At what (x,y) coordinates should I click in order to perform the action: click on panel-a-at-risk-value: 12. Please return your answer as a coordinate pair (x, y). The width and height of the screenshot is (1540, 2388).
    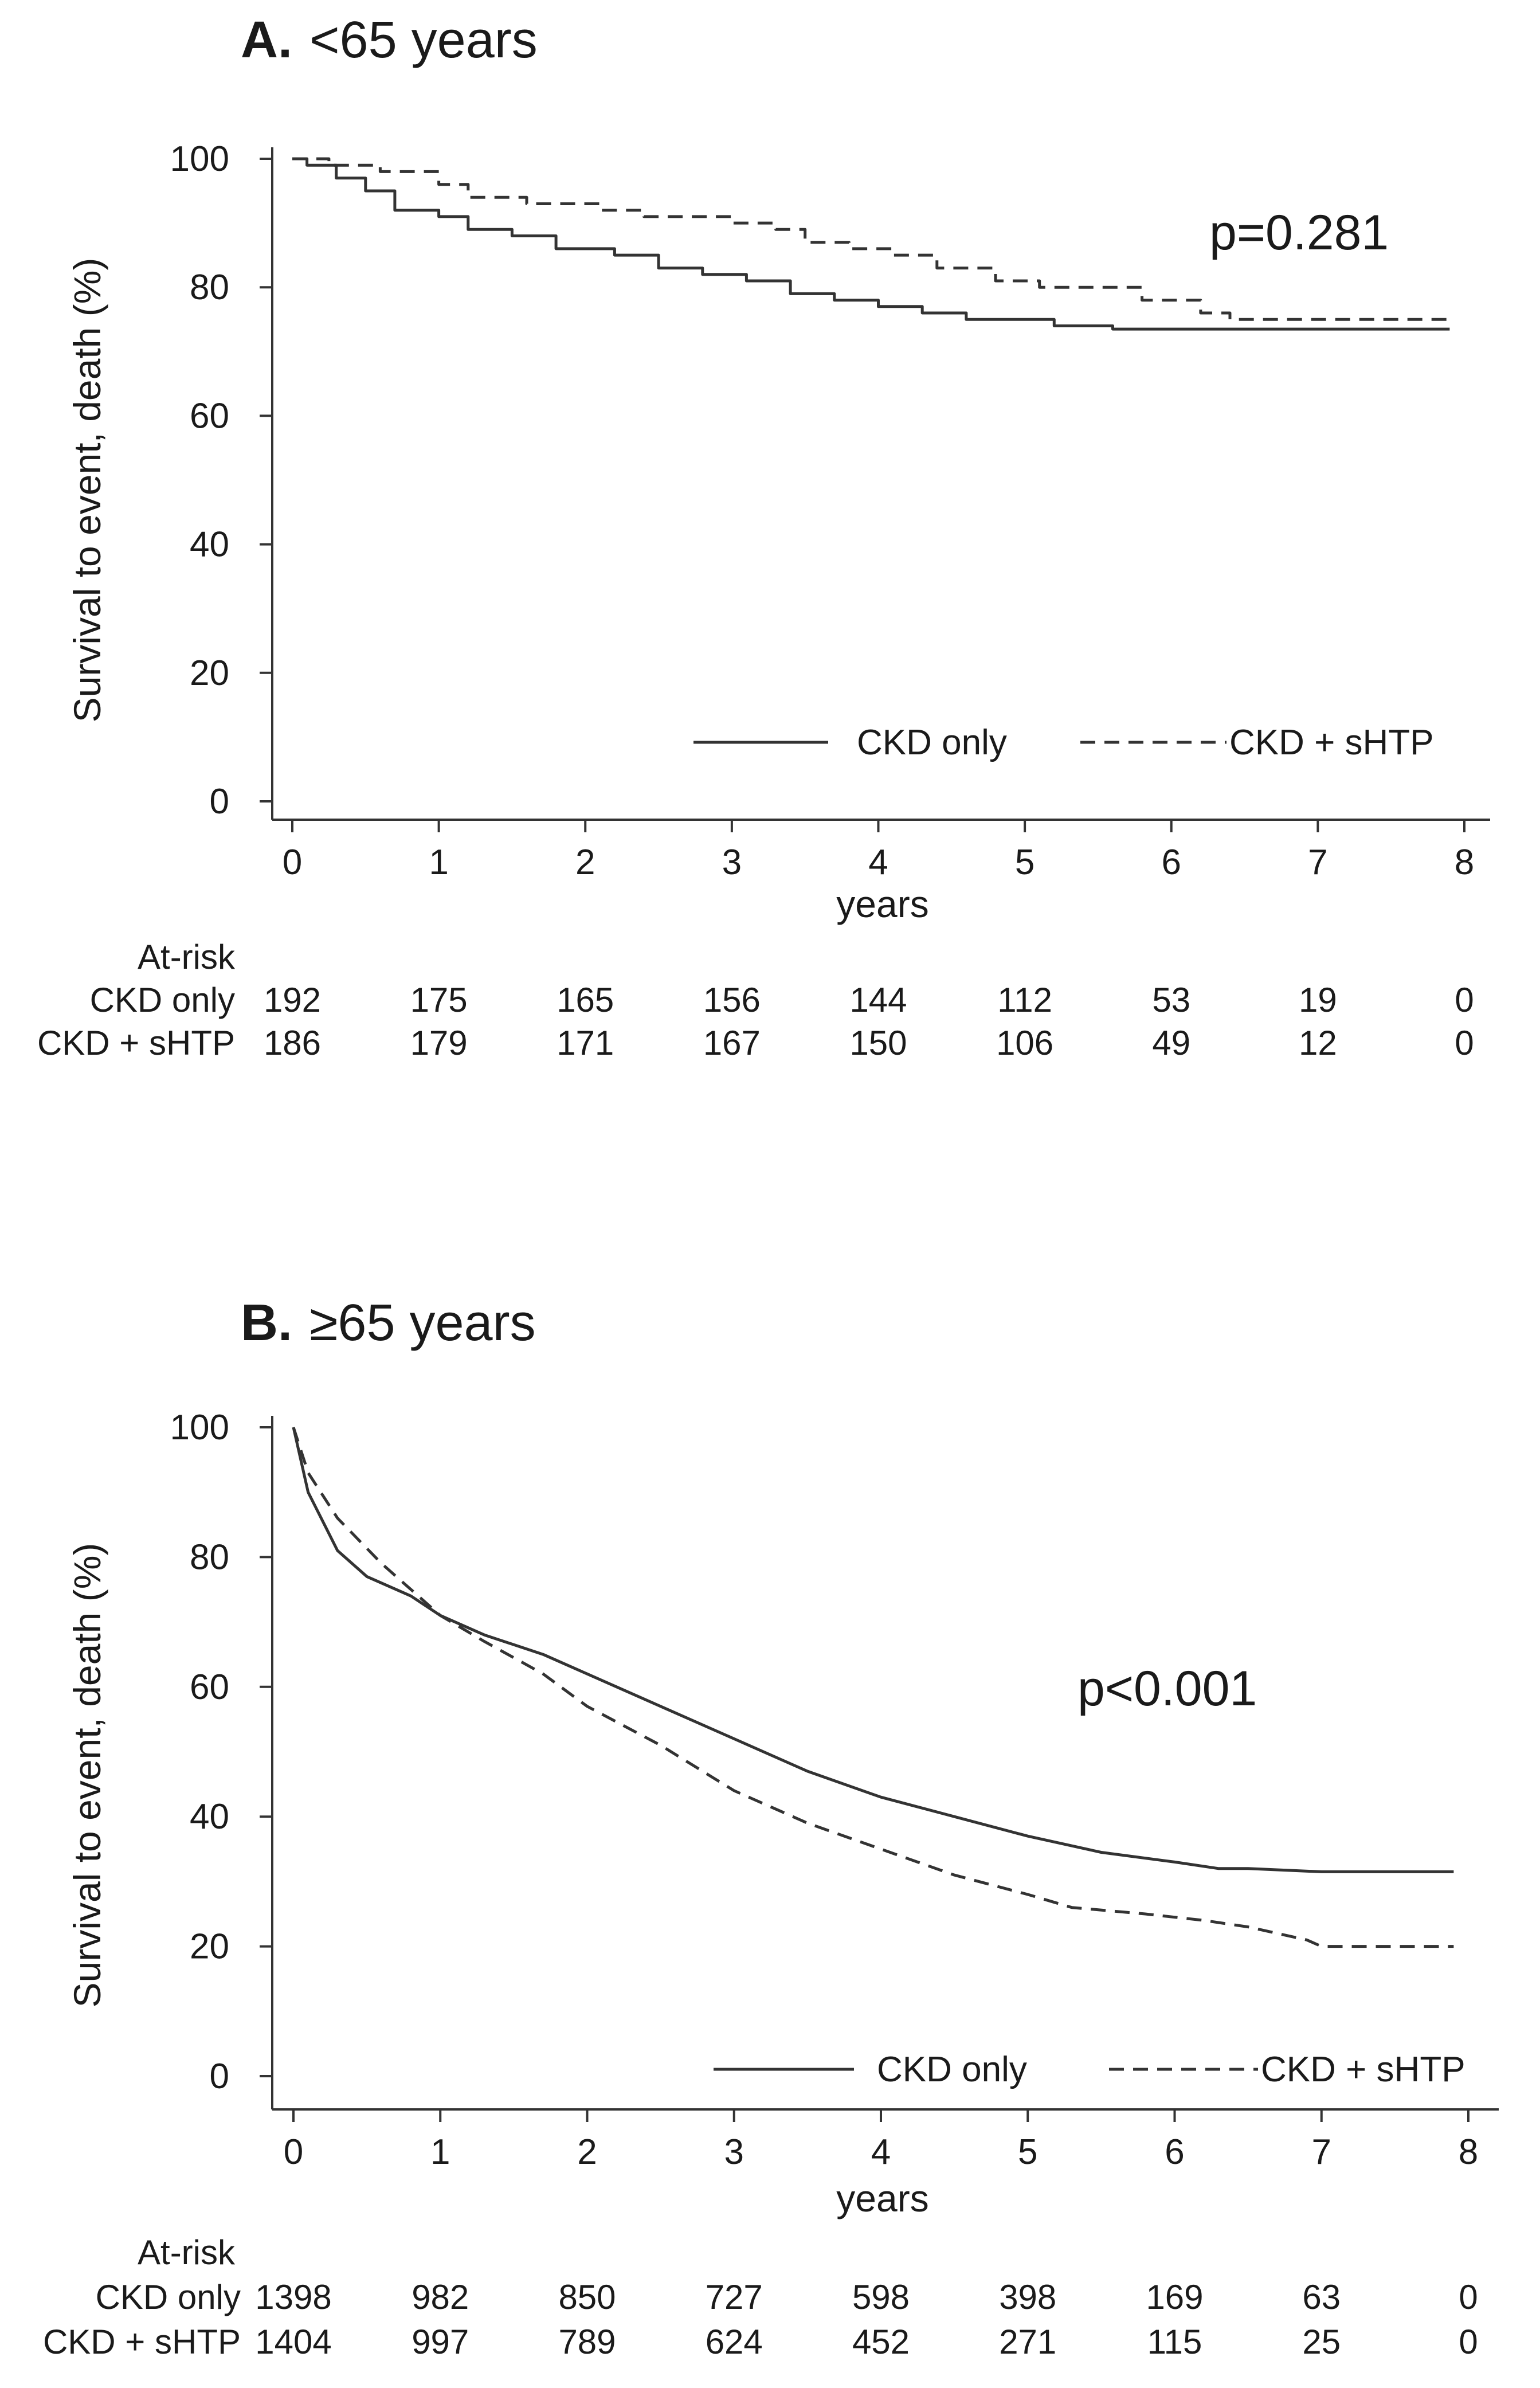
    Looking at the image, I should click on (1318, 1043).